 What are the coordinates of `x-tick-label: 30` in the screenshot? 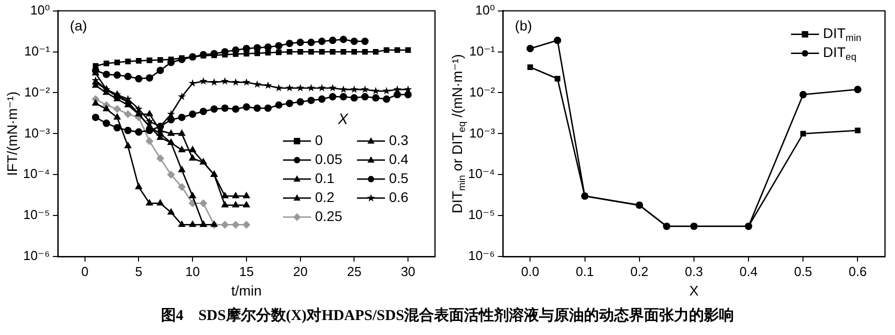 It's located at (408, 271).